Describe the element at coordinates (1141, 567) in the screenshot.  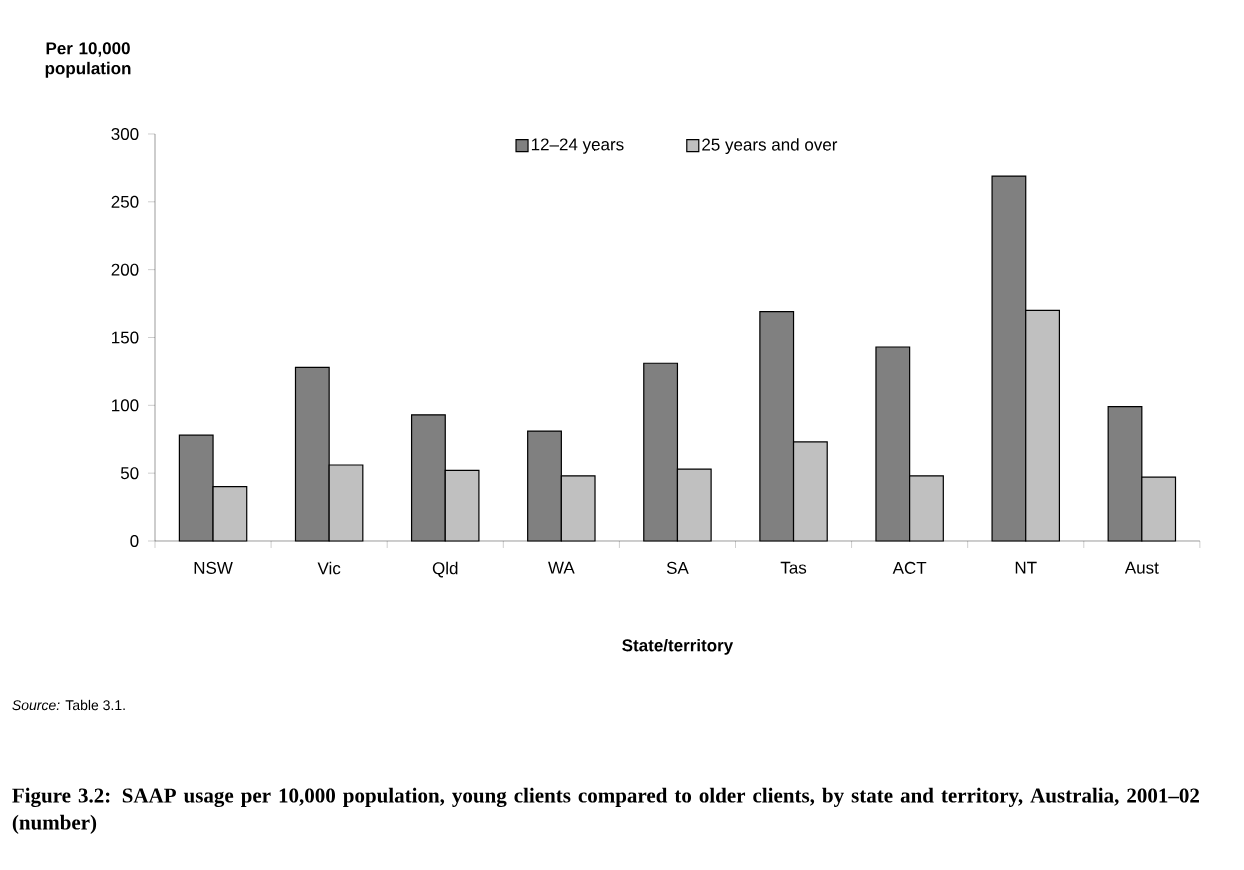
I see `x-tick-label: Aust` at that location.